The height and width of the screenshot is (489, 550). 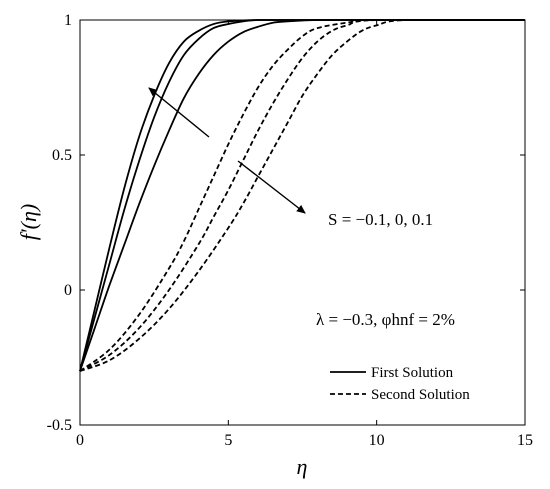 I want to click on y-tick-label: 0.5, so click(x=62, y=155).